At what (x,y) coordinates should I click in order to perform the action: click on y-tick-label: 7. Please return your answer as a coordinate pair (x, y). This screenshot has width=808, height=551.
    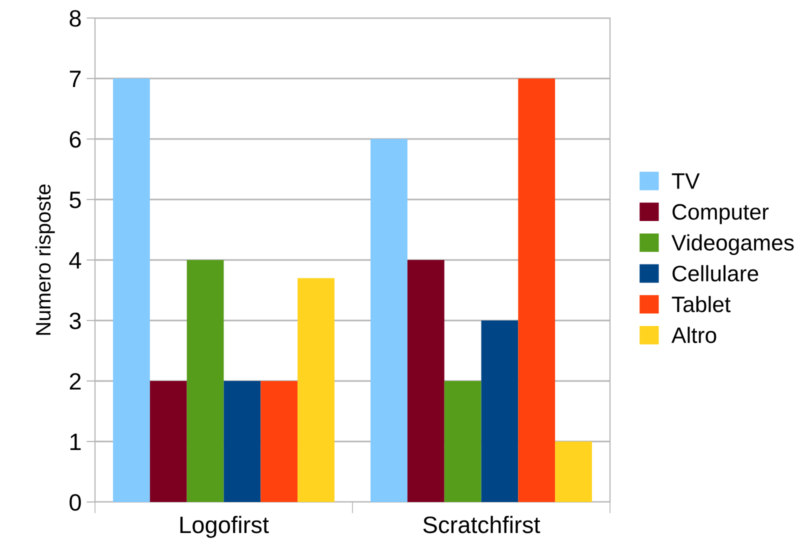
    Looking at the image, I should click on (75, 79).